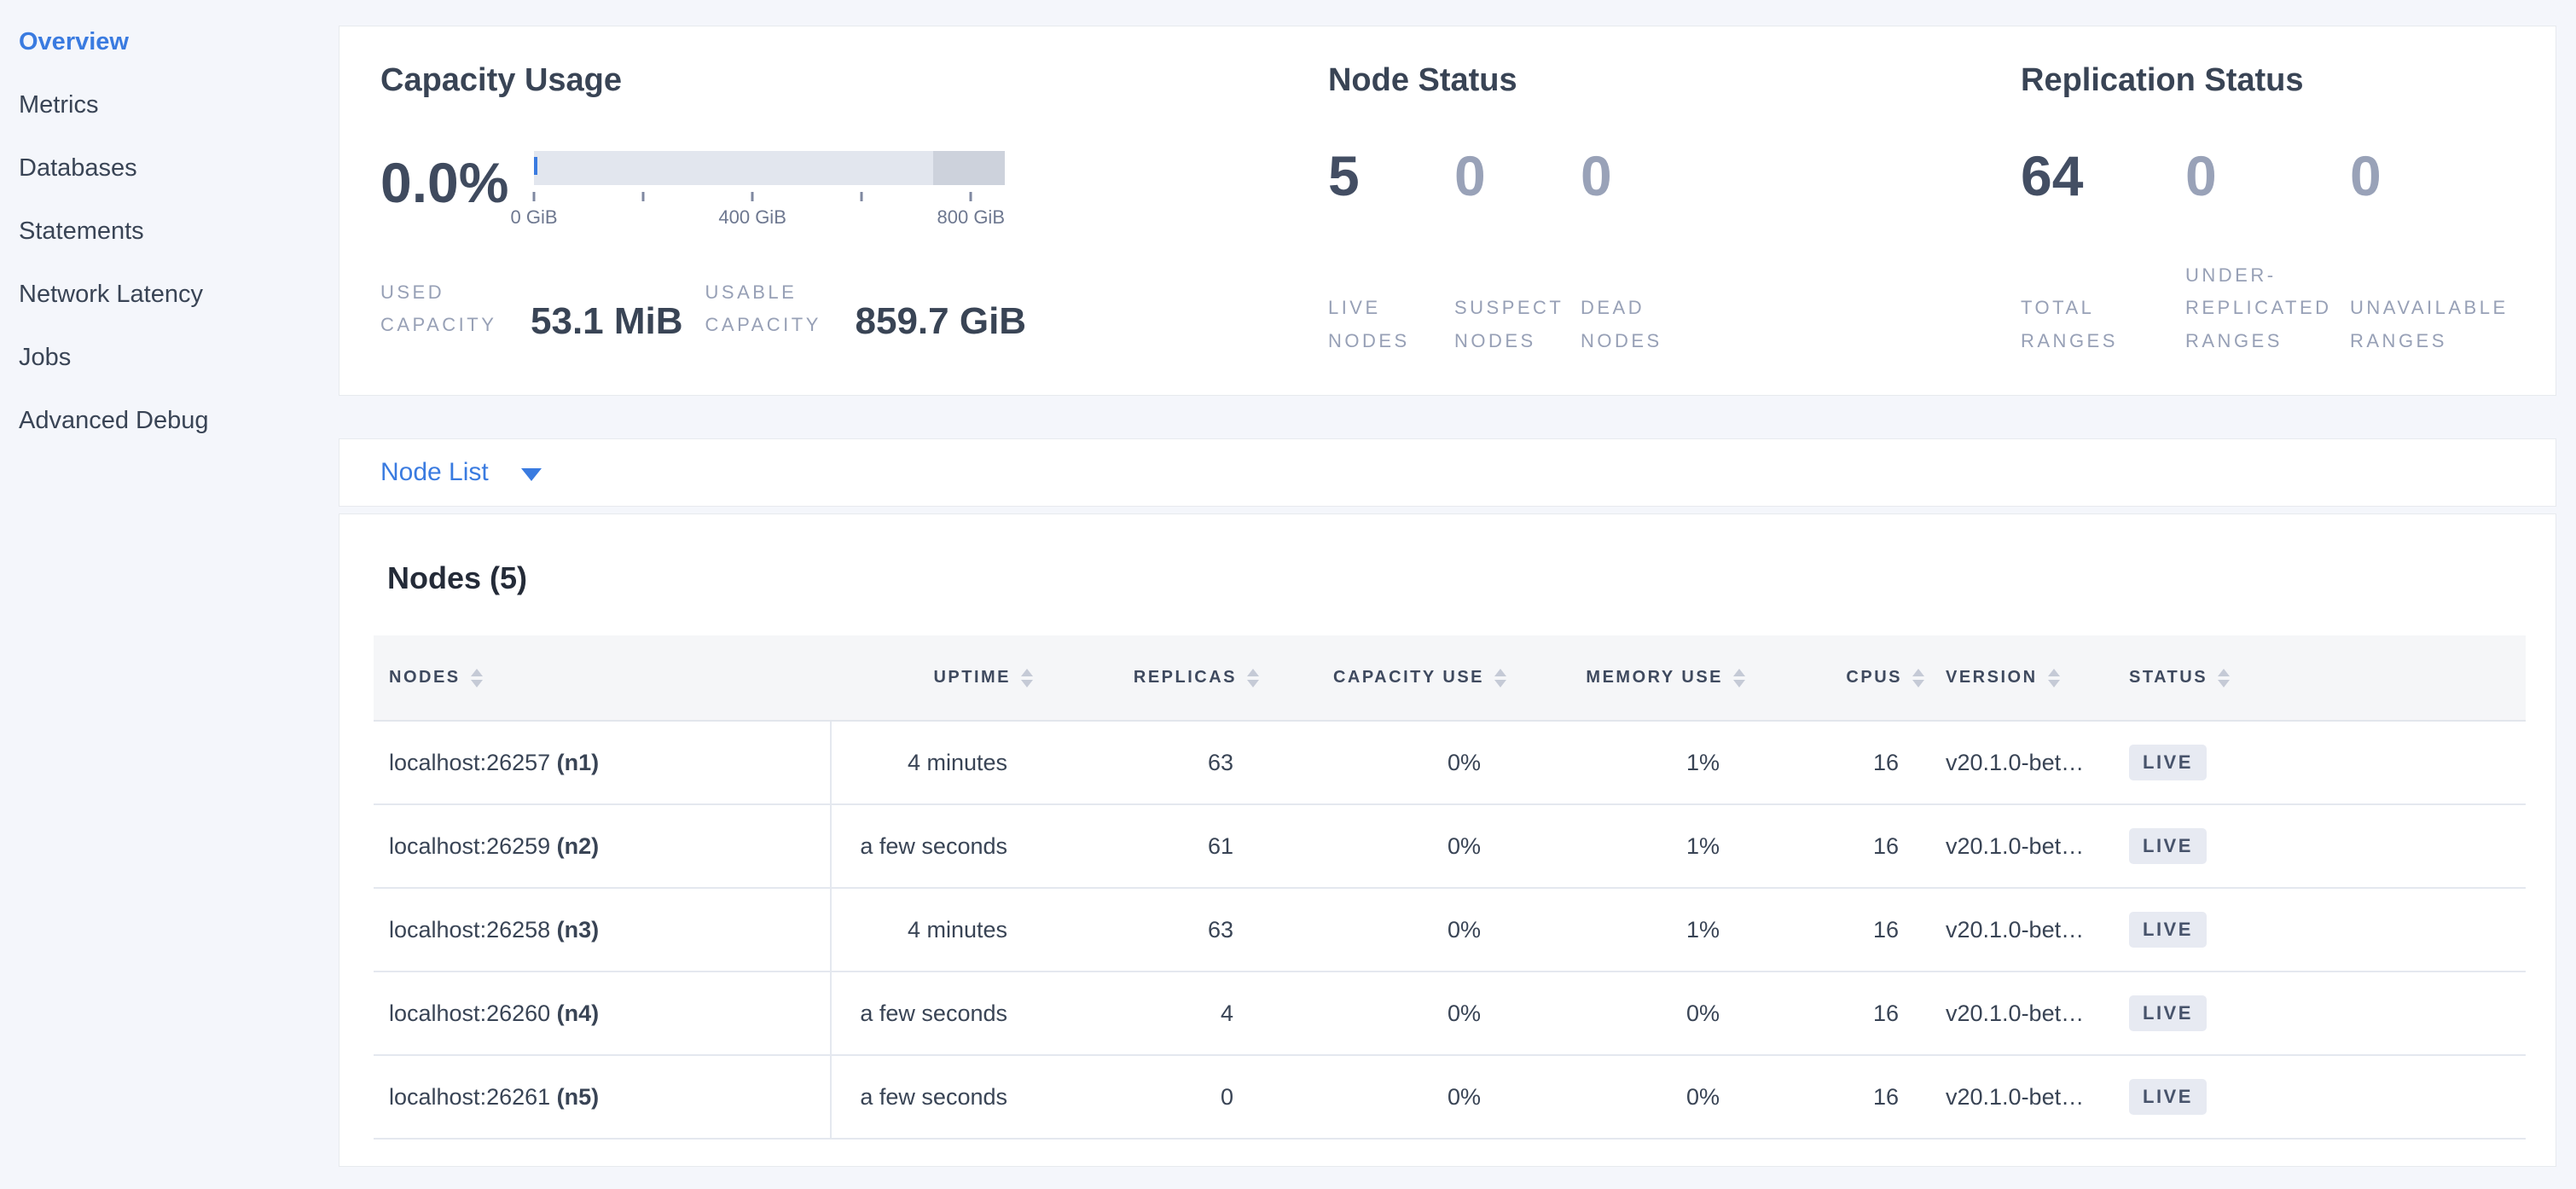  What do you see at coordinates (45, 357) in the screenshot?
I see `sidebar-item-jobs: Jobs` at bounding box center [45, 357].